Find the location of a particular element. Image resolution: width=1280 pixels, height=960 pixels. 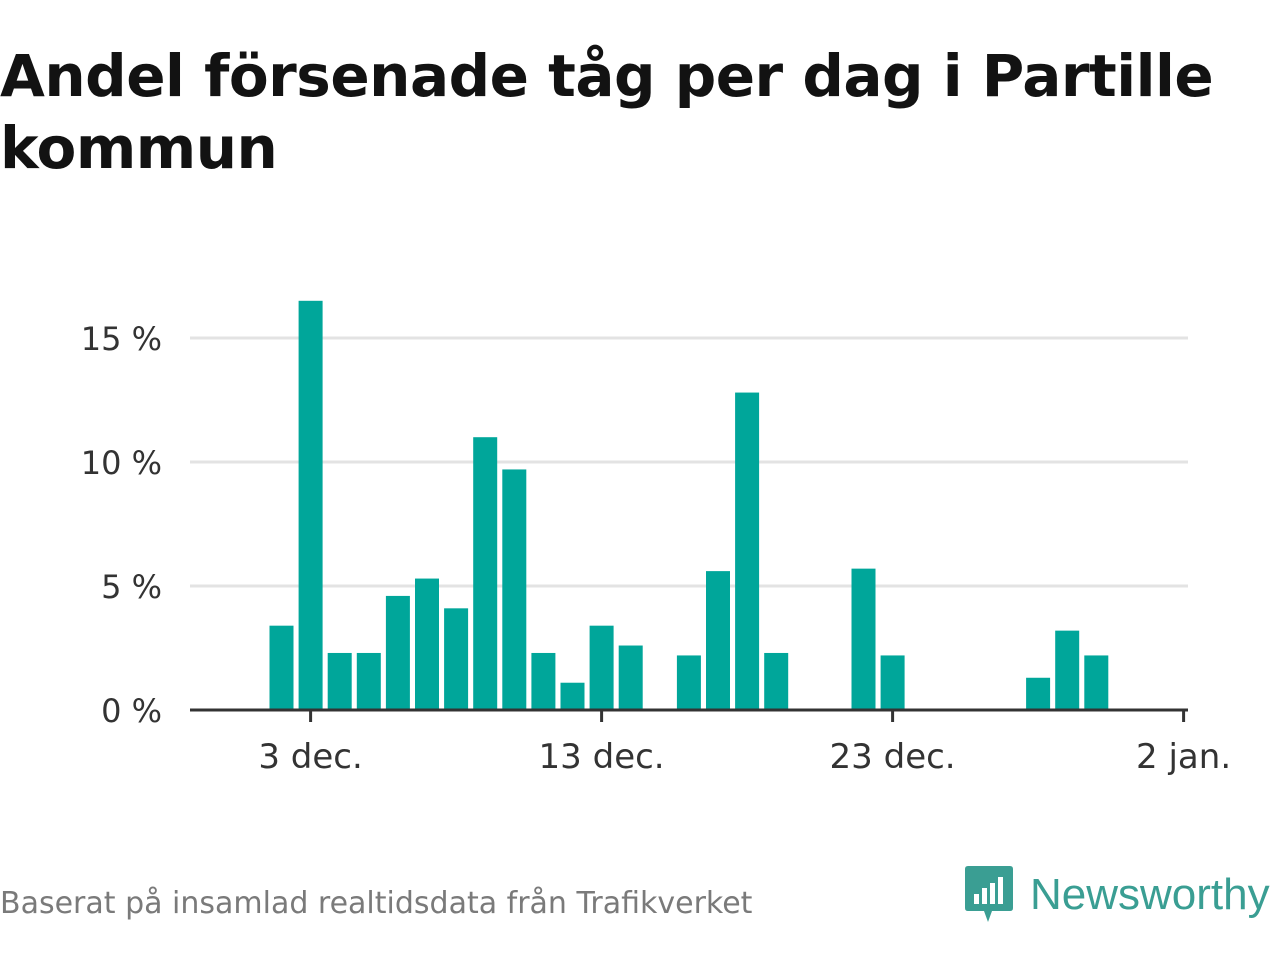

newsworthy-chat-bars-icon is located at coordinates (989, 894).